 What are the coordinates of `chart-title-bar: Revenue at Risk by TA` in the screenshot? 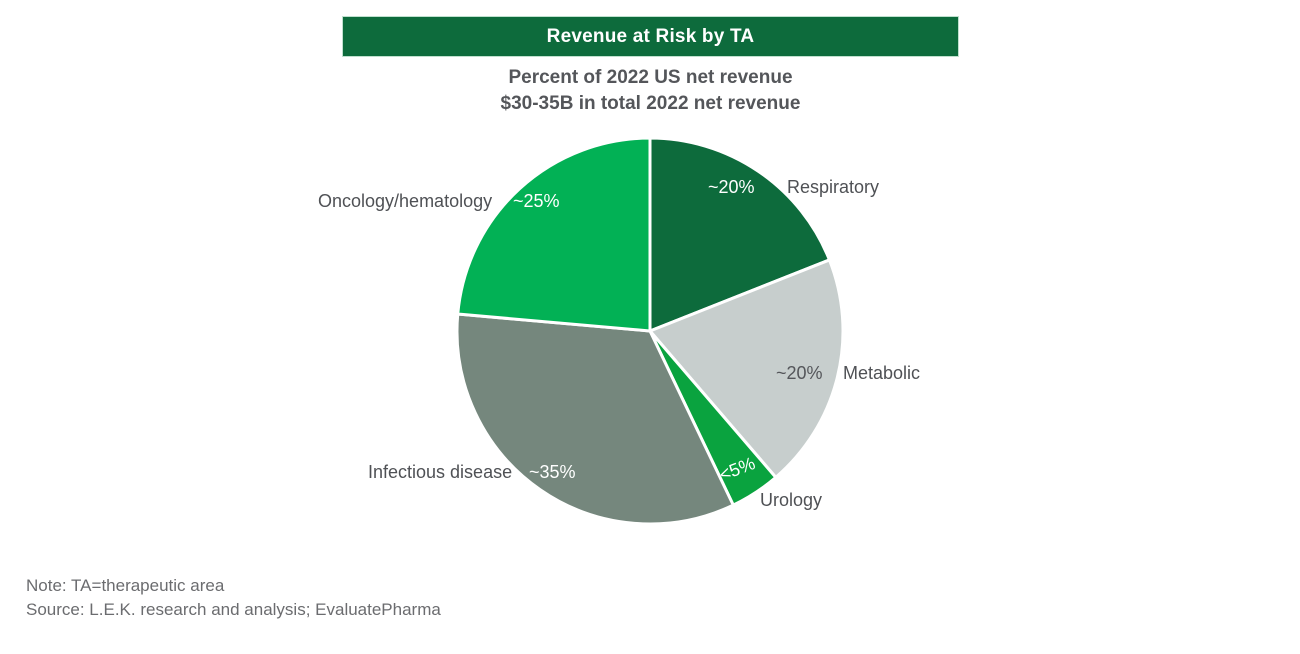 It's located at (650, 36).